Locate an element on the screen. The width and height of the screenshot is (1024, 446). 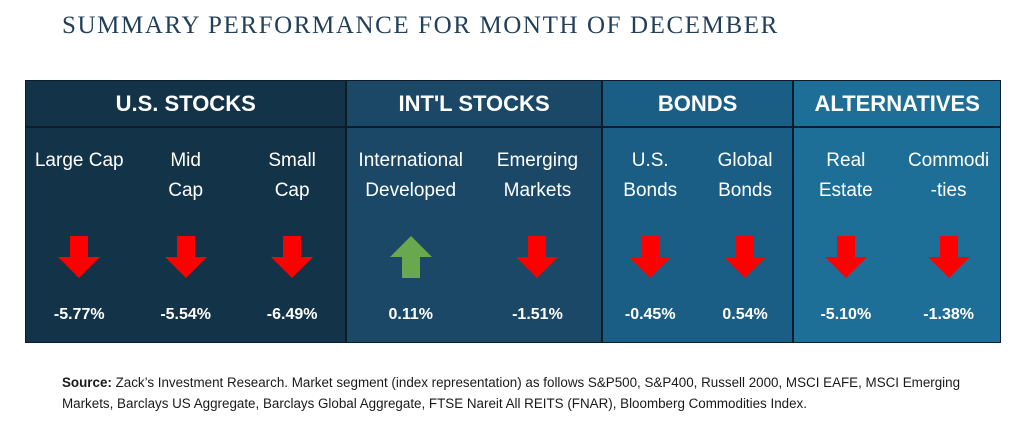
group-bonds: BONDS U.S. Bonds -0.45% Global Bonds 0.54% is located at coordinates (696, 211).